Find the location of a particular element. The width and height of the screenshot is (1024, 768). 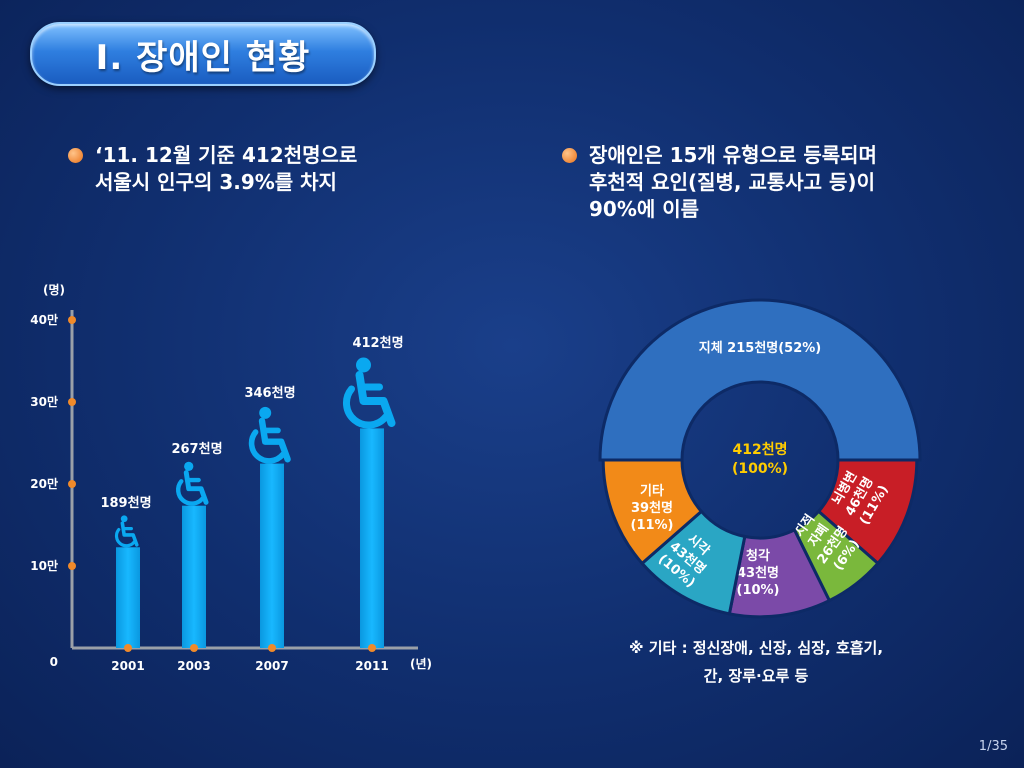

y-tick-label: 0 is located at coordinates (54, 662).